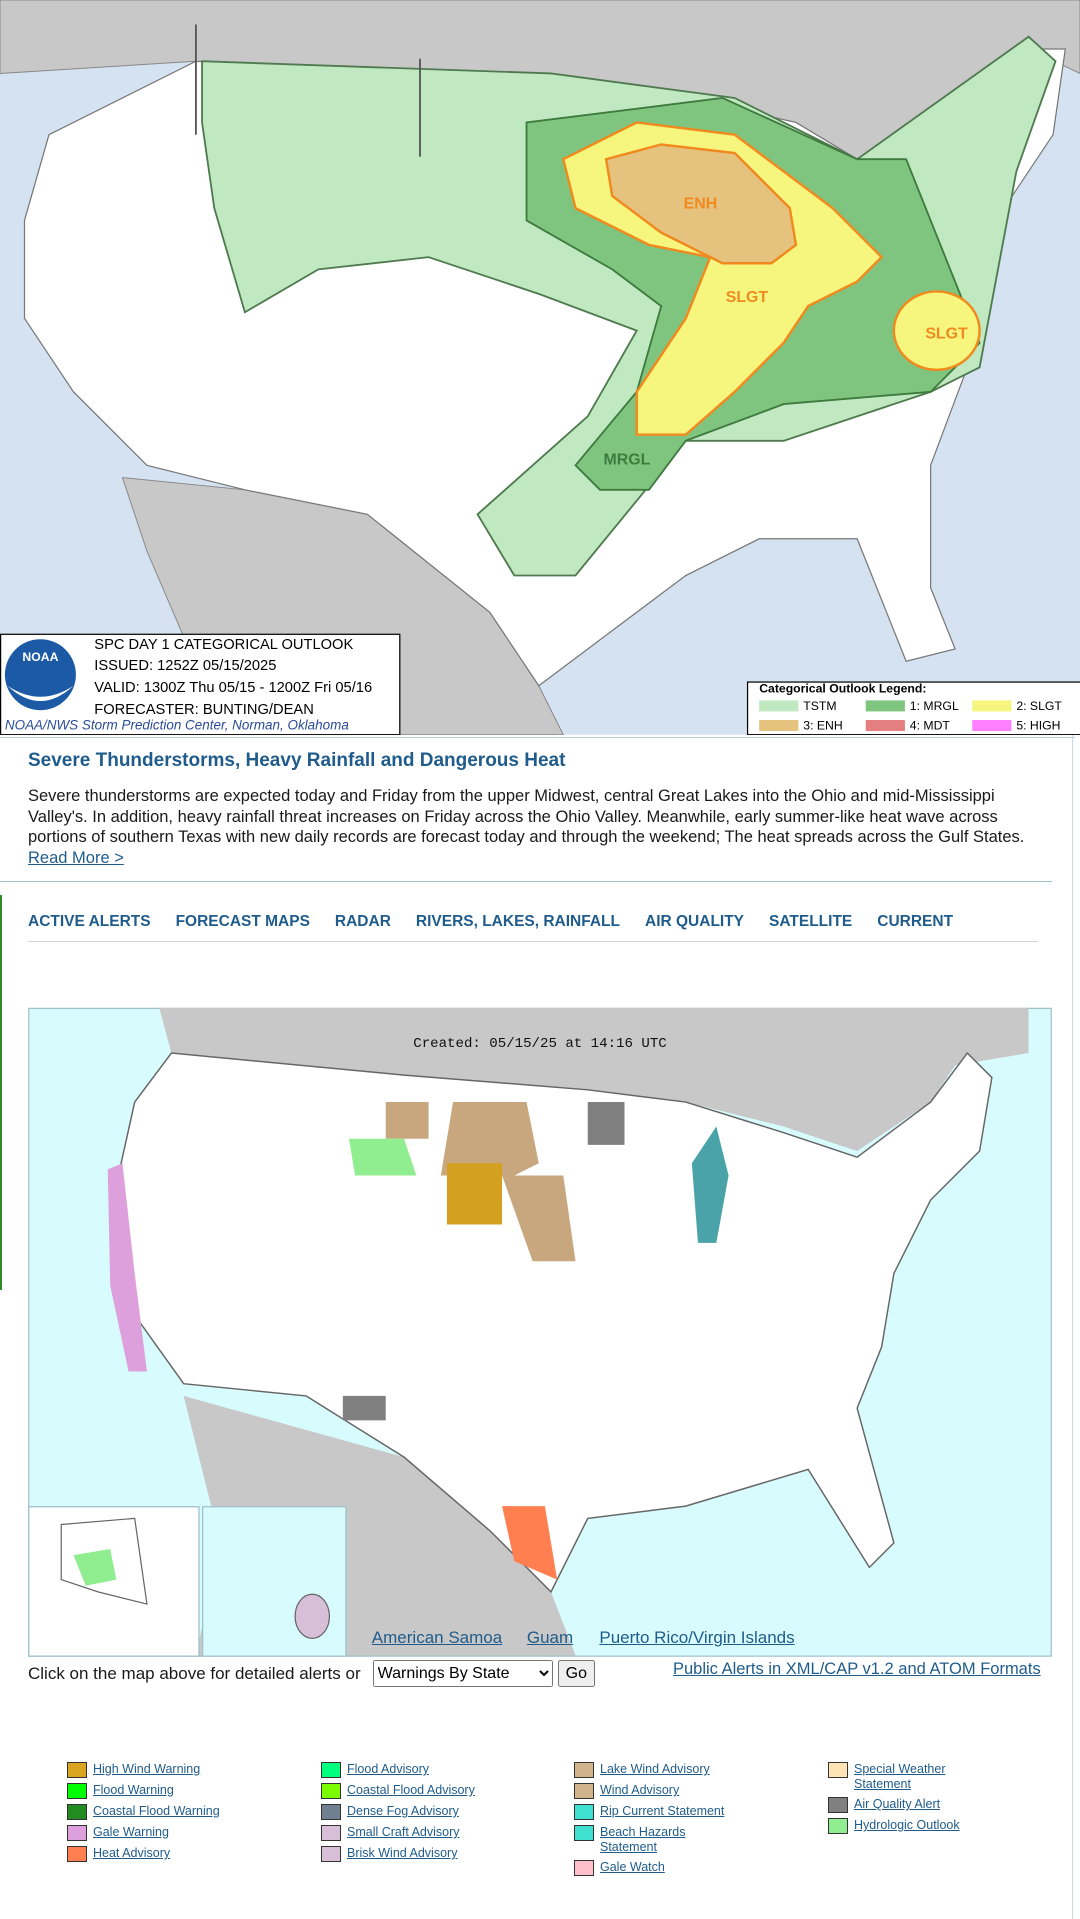 The width and height of the screenshot is (1080, 1919). What do you see at coordinates (550, 1637) in the screenshot?
I see `territory-link: Guam` at bounding box center [550, 1637].